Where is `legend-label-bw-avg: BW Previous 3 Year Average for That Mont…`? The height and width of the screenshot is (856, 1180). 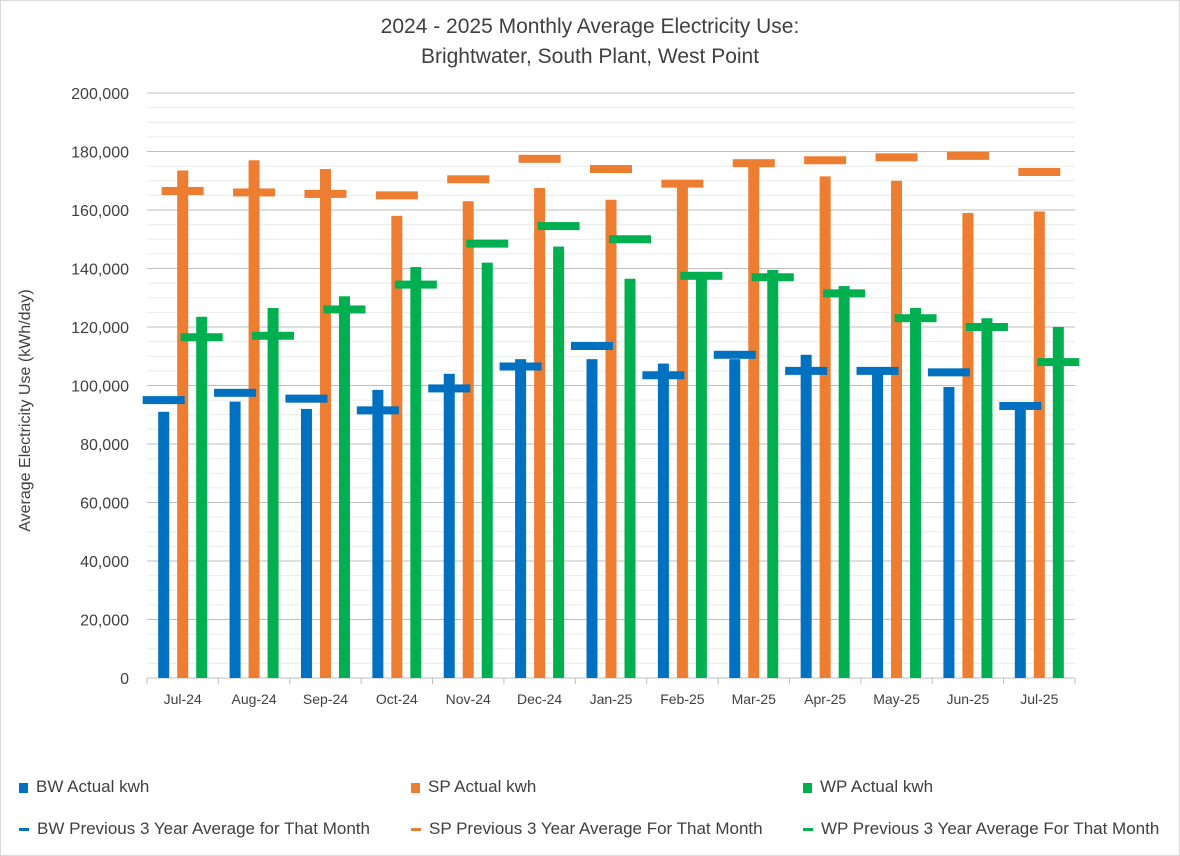
legend-label-bw-avg: BW Previous 3 Year Average for That Mont… is located at coordinates (203, 828).